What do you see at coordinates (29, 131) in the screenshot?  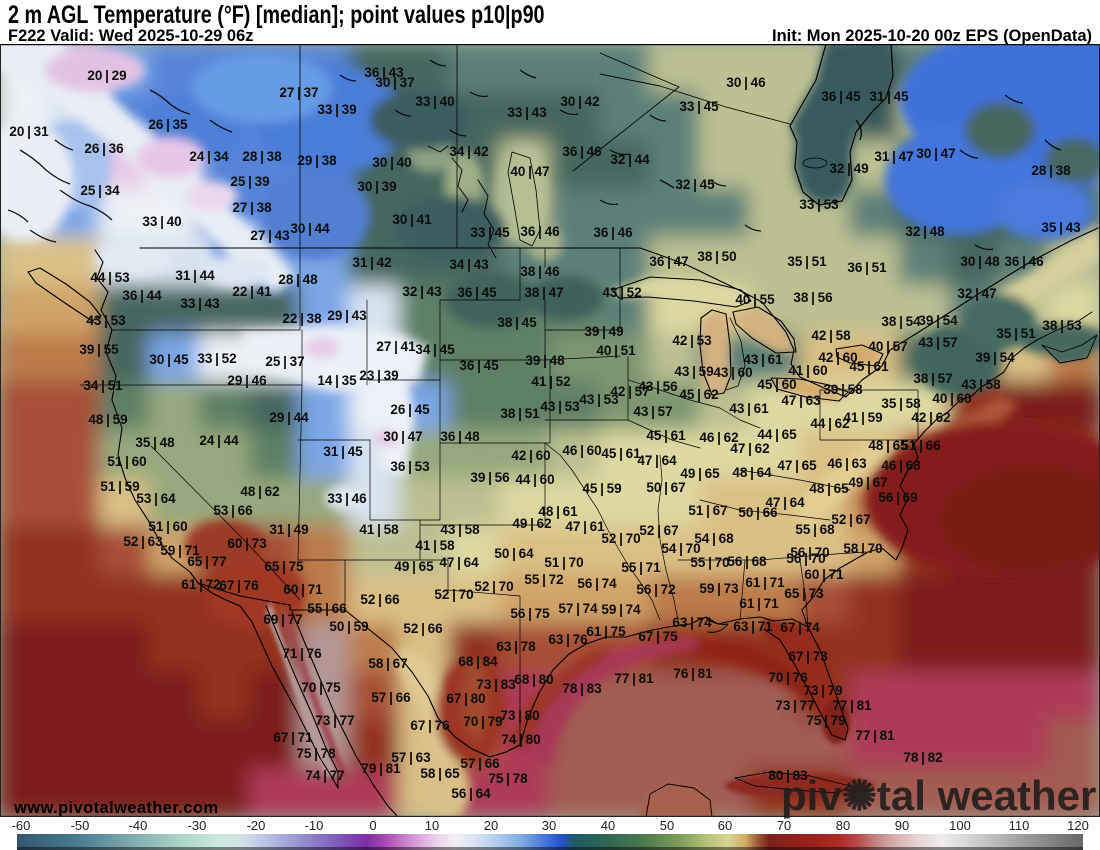 I see `svg-text: 20 | 31` at bounding box center [29, 131].